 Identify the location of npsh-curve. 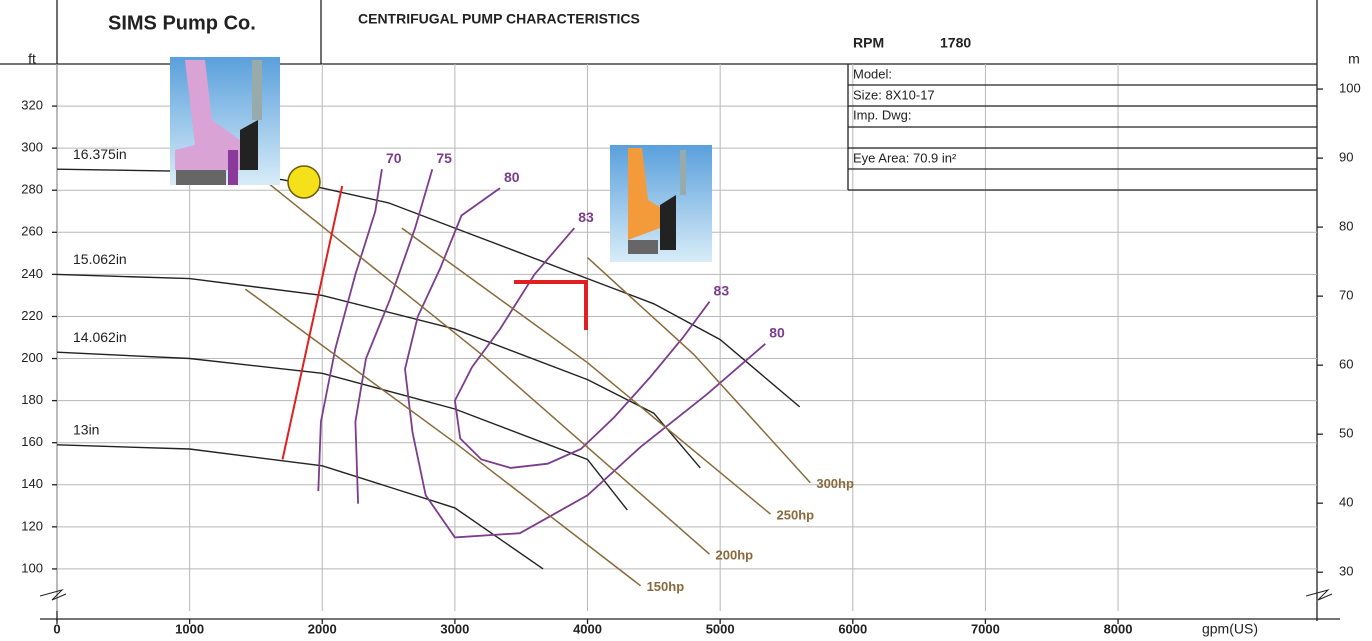
(312, 322).